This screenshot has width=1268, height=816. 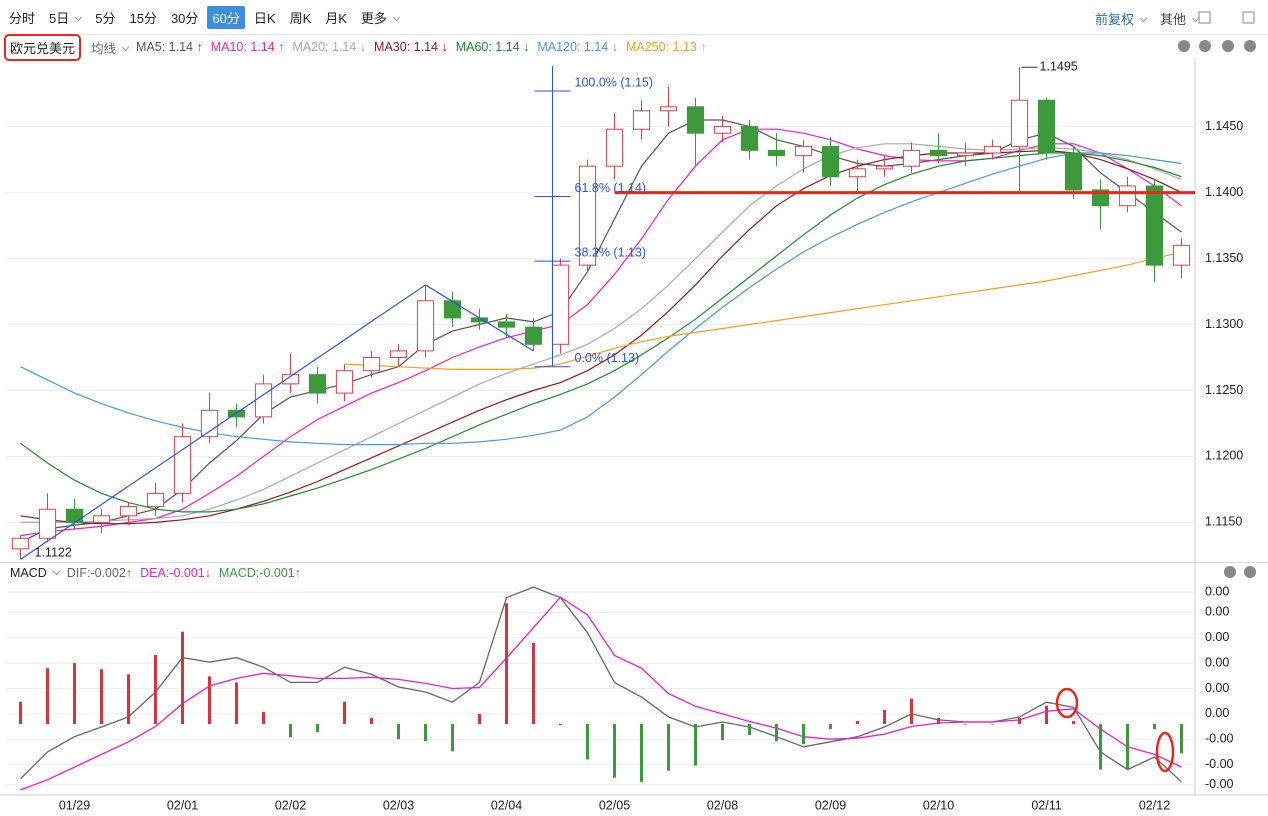 What do you see at coordinates (1120, 19) in the screenshot?
I see `toolbar-option: 前复权` at bounding box center [1120, 19].